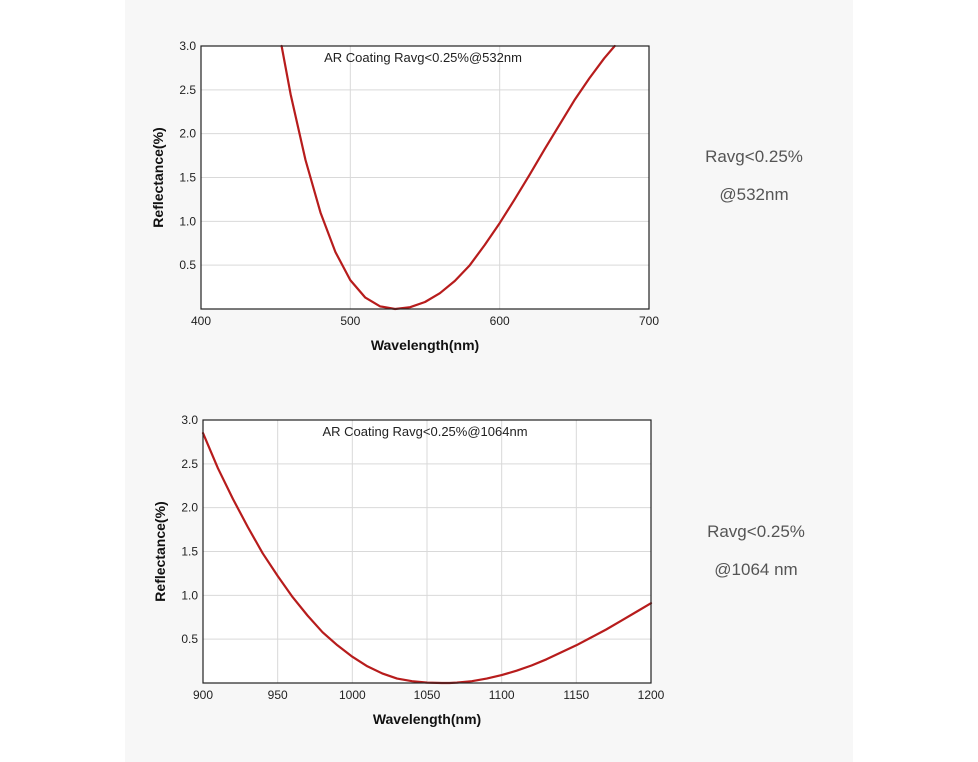  I want to click on note-line-2: @1064 nm, so click(756, 569).